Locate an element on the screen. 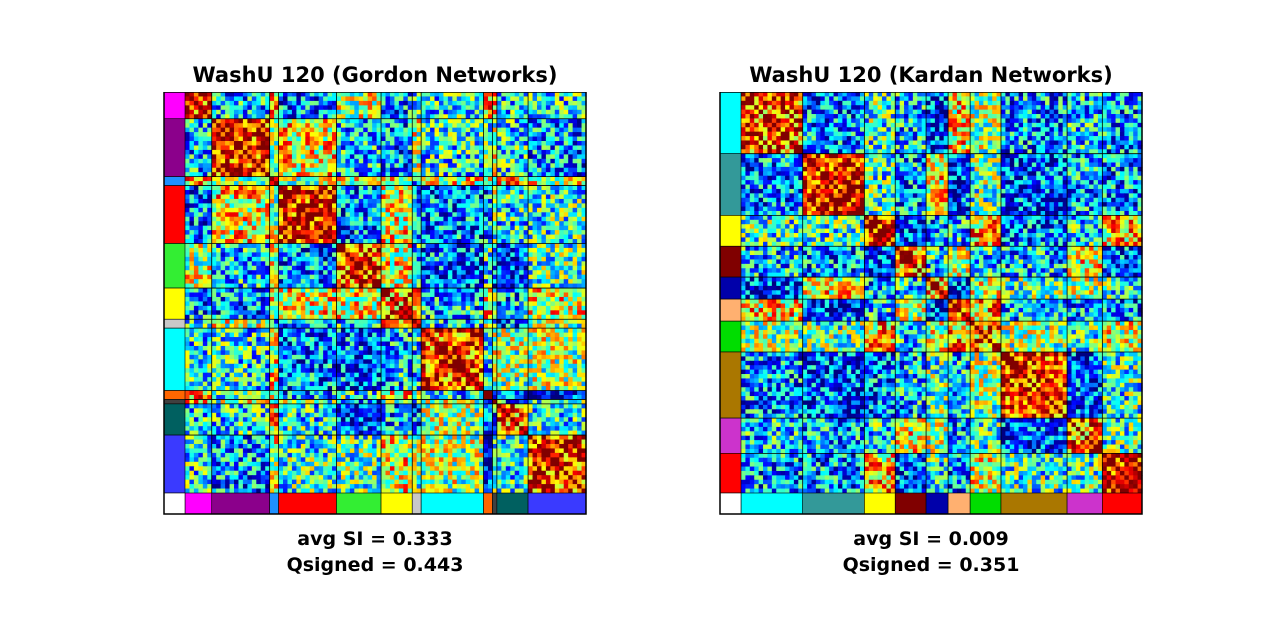  avg-si-label: avg SI = 0.333 is located at coordinates (375, 539).